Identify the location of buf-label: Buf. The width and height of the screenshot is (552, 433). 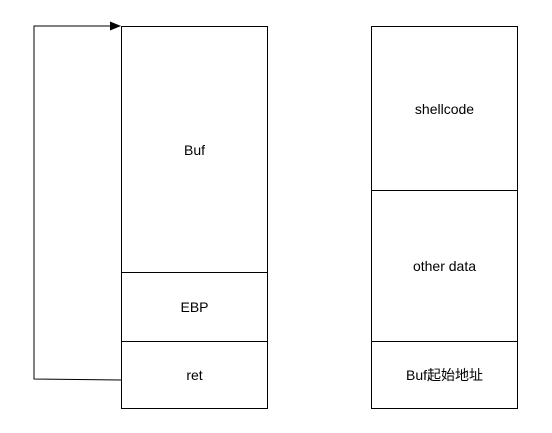
(194, 149).